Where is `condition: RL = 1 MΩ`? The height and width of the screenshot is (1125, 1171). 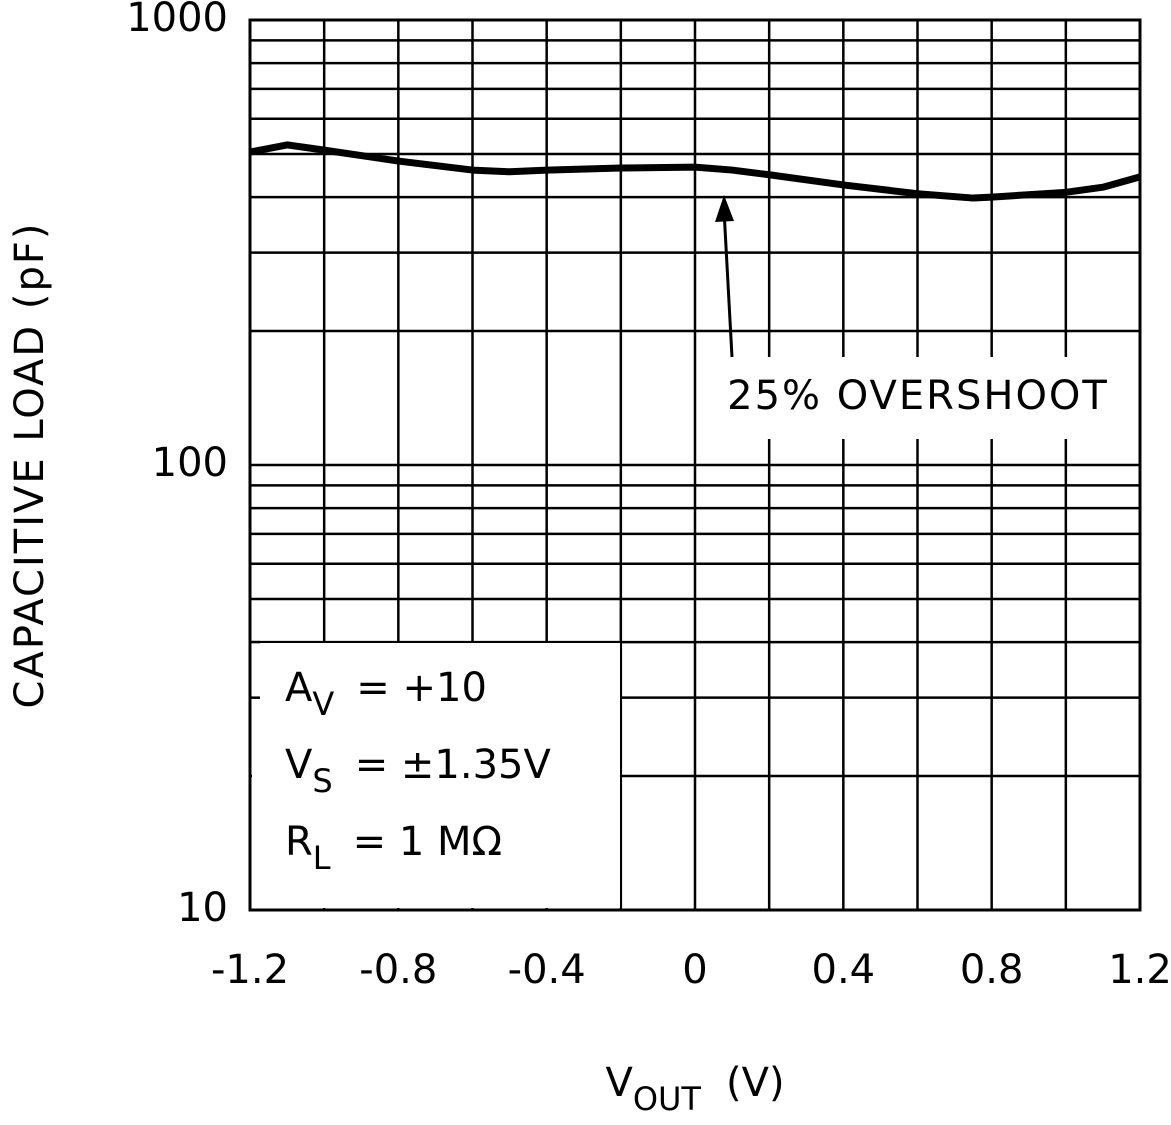
condition: RL = 1 MΩ is located at coordinates (393, 848).